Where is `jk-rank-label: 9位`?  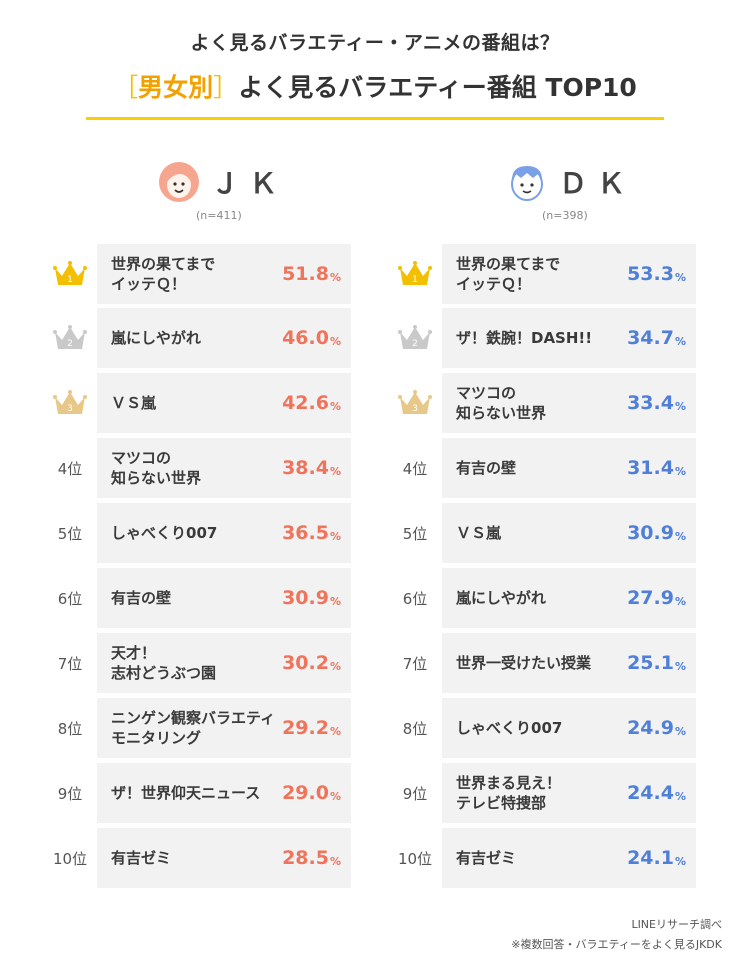 jk-rank-label: 9位 is located at coordinates (70, 794).